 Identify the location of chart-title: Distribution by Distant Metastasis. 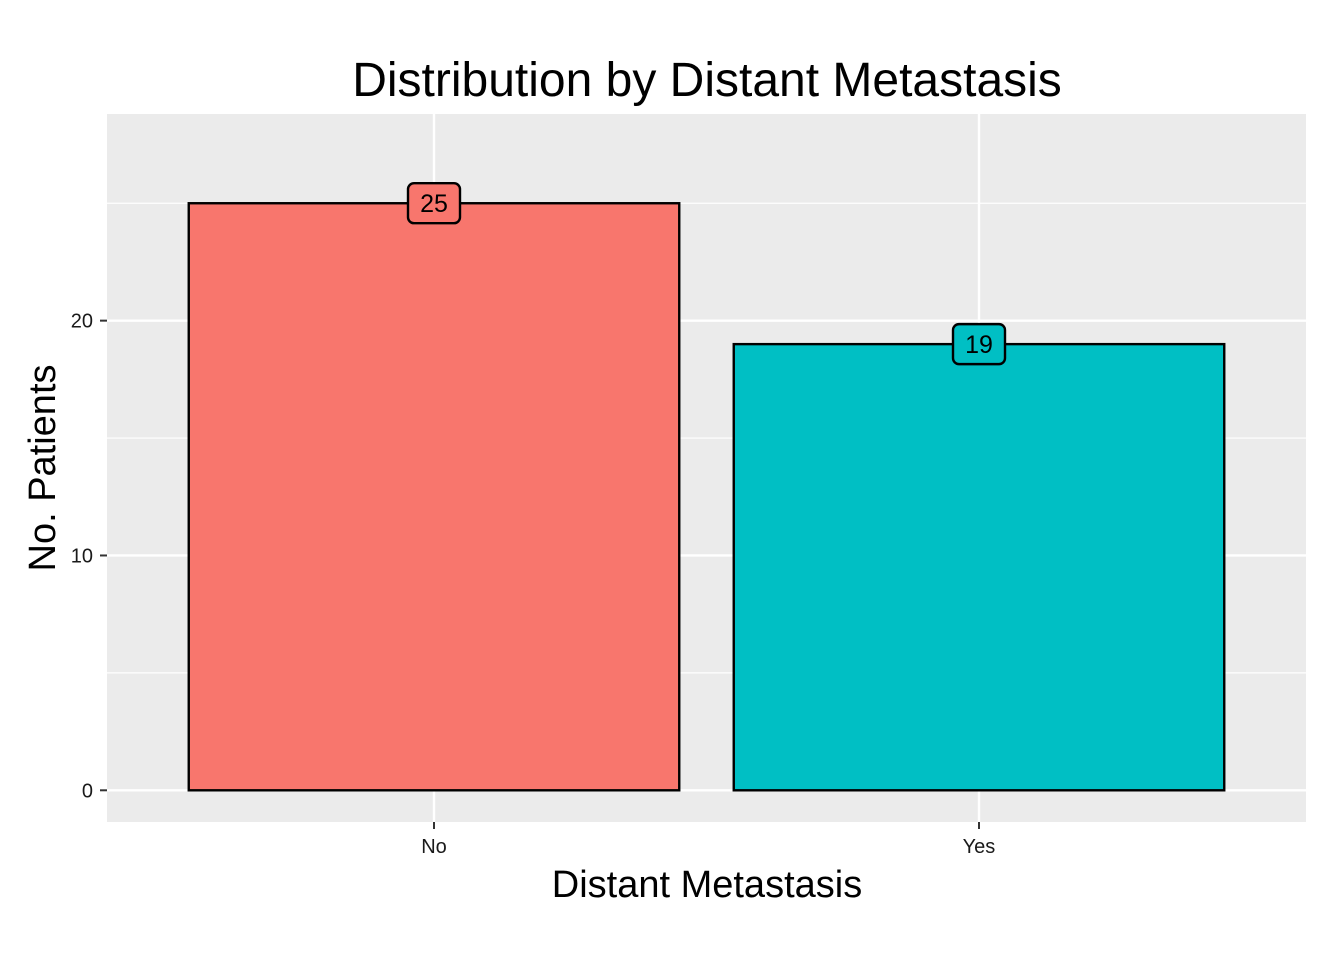
(707, 80).